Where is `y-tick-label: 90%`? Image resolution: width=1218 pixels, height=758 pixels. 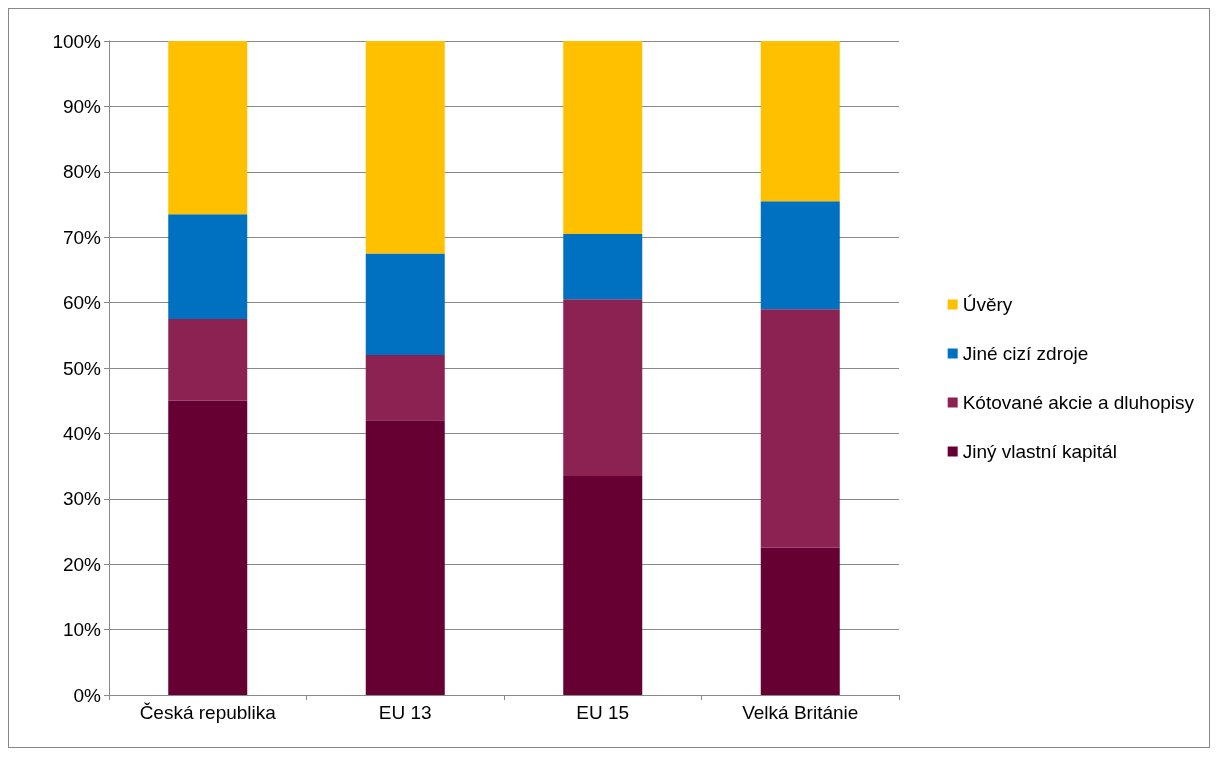
y-tick-label: 90% is located at coordinates (82, 106).